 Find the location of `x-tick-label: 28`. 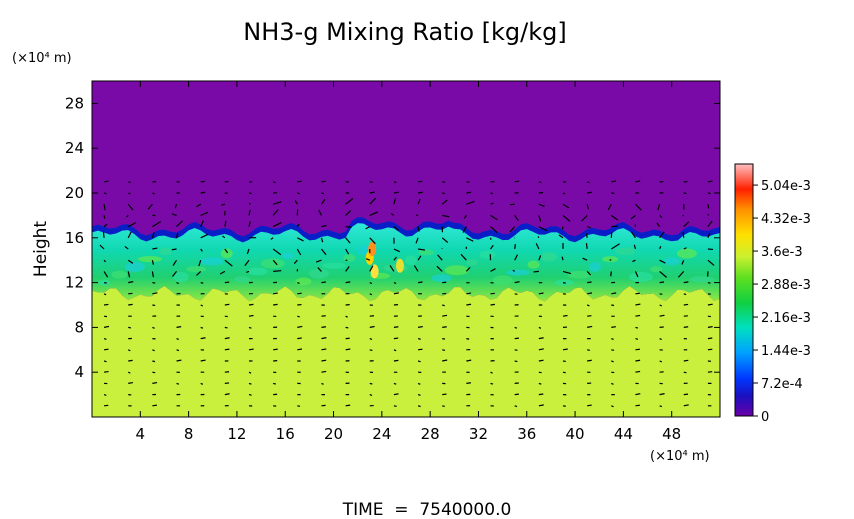

x-tick-label: 28 is located at coordinates (430, 434).